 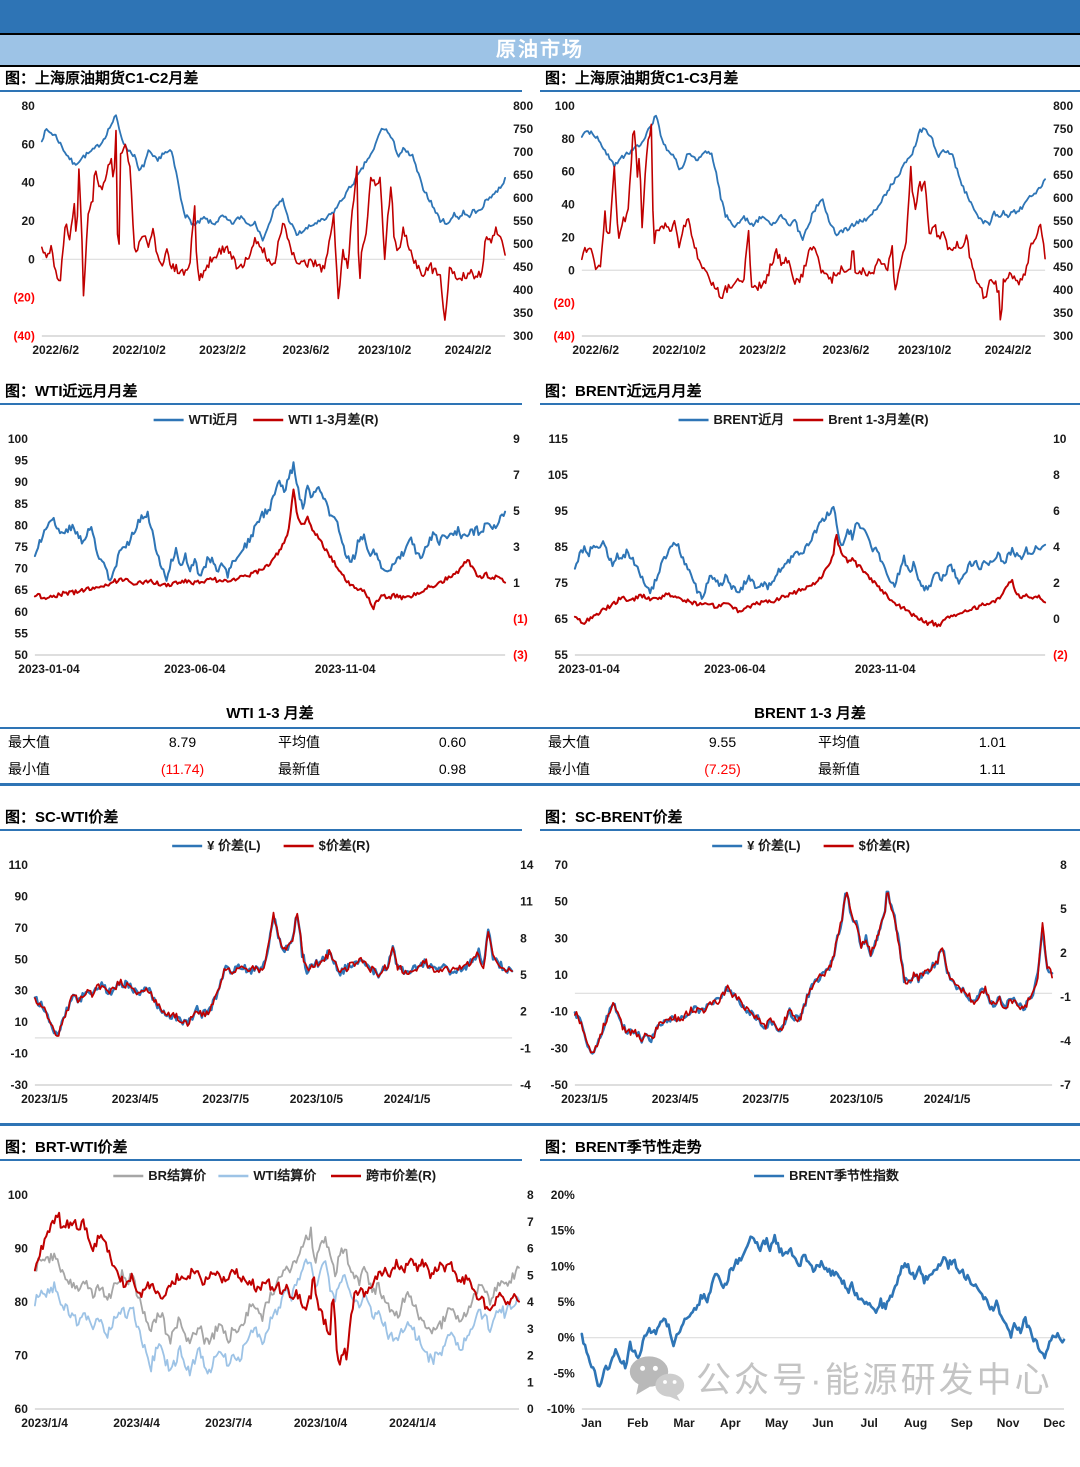 I want to click on svg-text: 2022/10/2, so click(x=139, y=350).